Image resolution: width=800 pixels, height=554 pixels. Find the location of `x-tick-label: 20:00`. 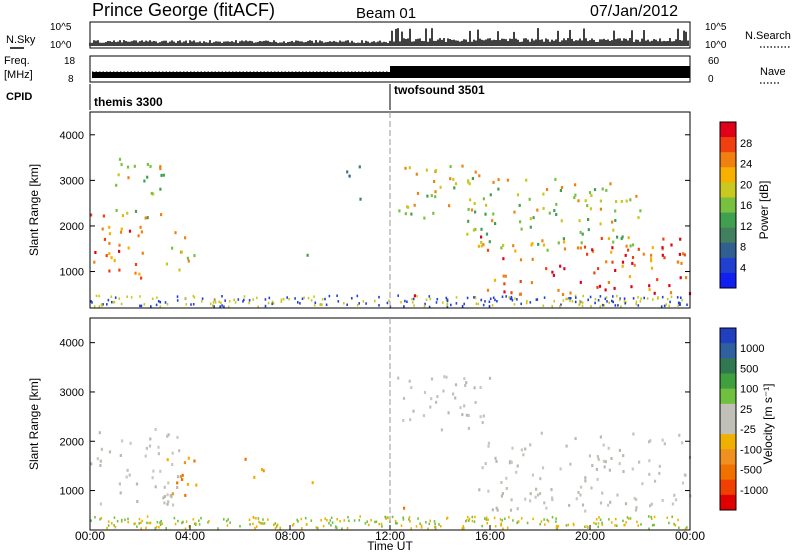

x-tick-label: 20:00 is located at coordinates (590, 536).